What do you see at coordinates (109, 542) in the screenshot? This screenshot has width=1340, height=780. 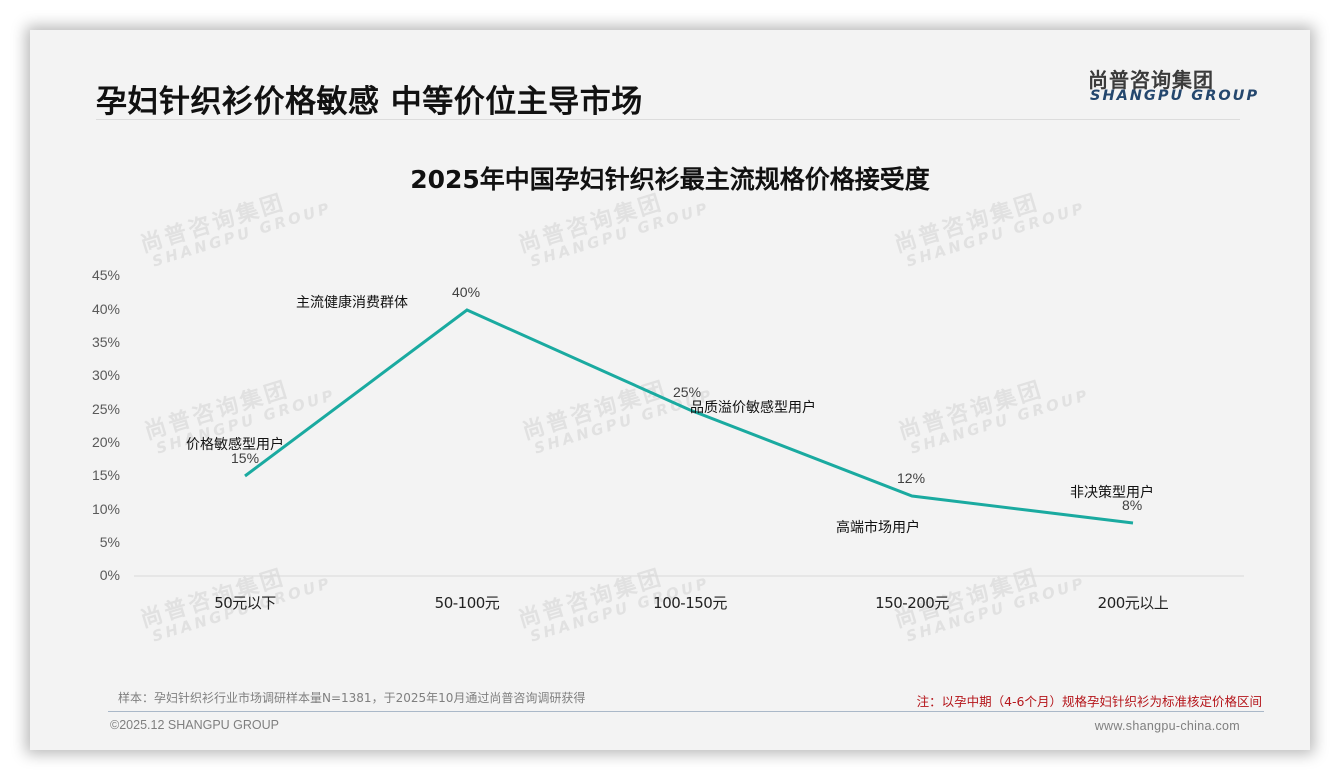 I see `y-tick: 5%` at bounding box center [109, 542].